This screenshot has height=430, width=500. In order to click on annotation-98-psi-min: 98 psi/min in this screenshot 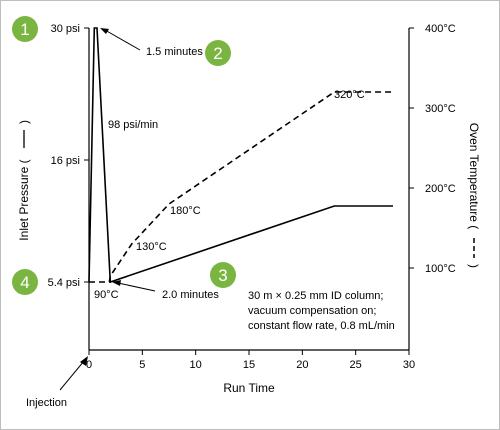, I will do `click(133, 125)`.